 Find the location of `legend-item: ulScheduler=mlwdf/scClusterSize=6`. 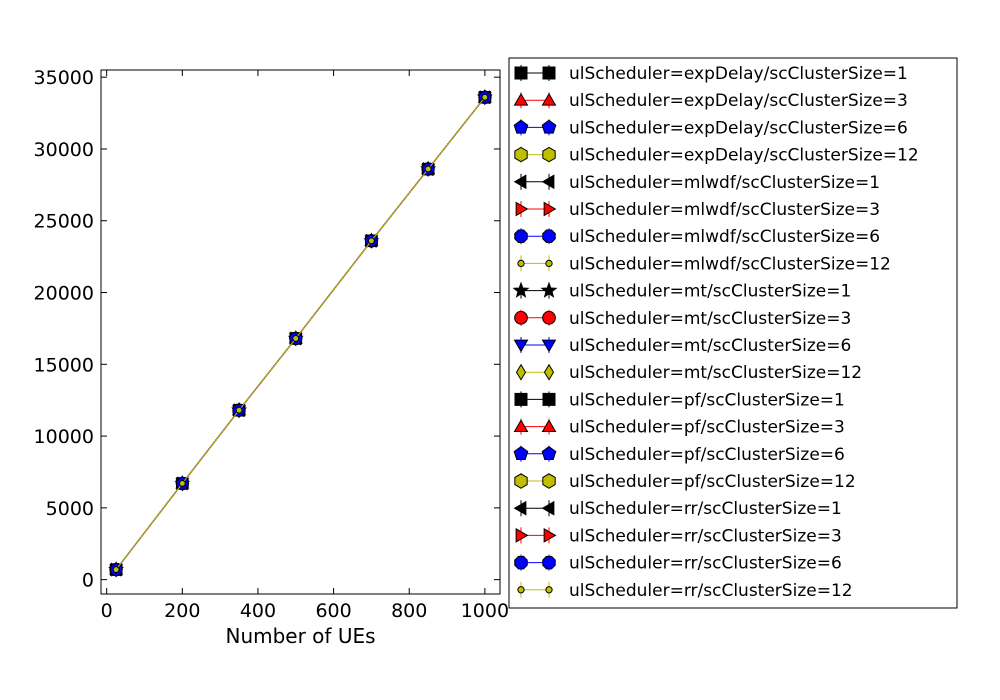

legend-item: ulScheduler=mlwdf/scClusterSize=6 is located at coordinates (697, 237).